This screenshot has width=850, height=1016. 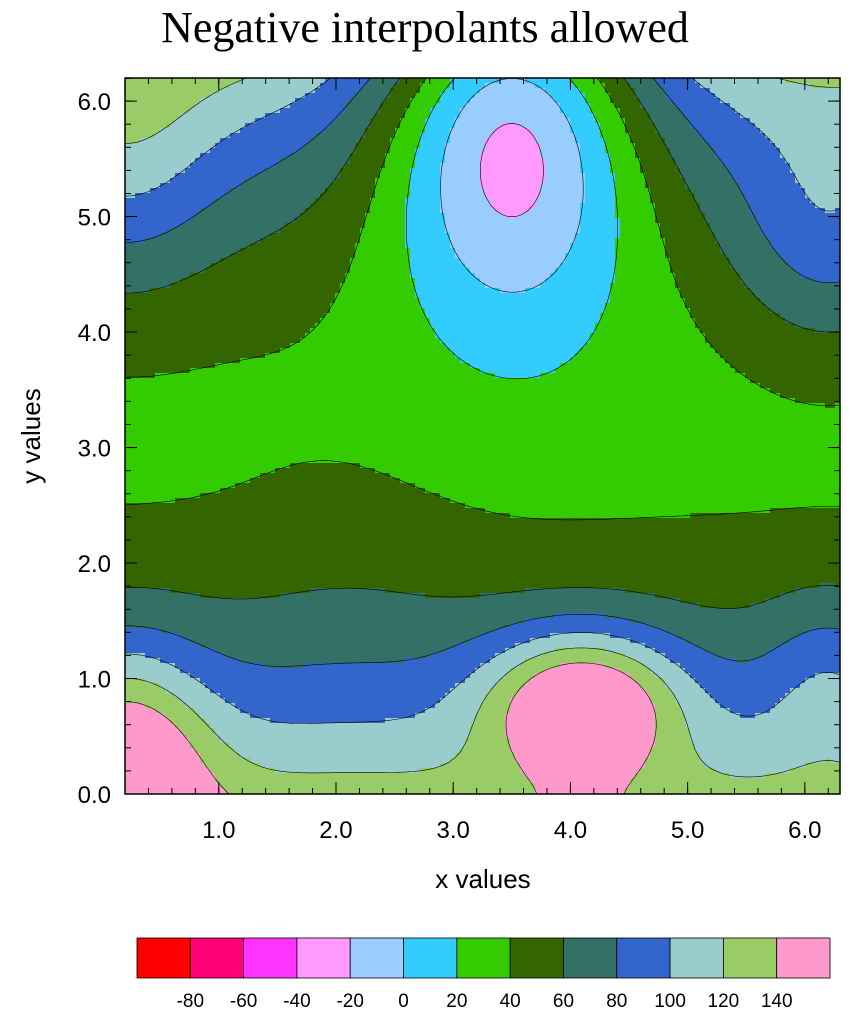 What do you see at coordinates (94, 795) in the screenshot?
I see `y-tick-label: 0.0` at bounding box center [94, 795].